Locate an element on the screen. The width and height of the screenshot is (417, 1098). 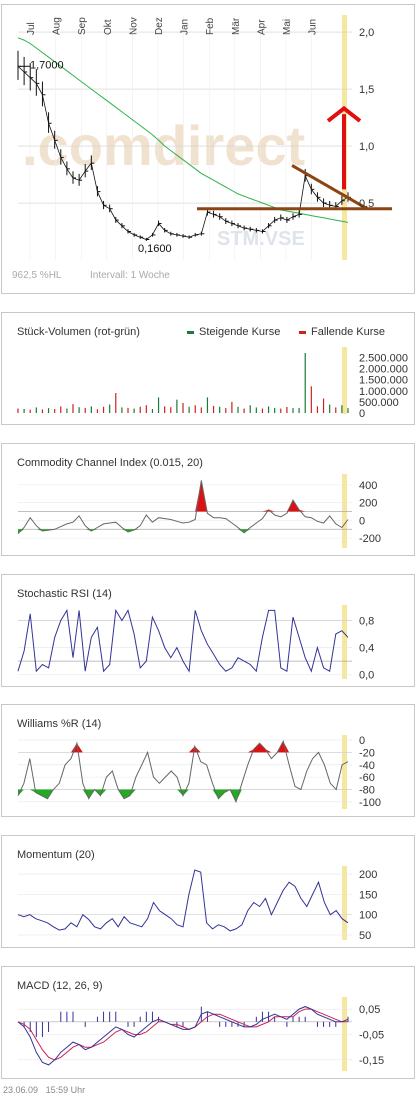
month-label: Mai is located at coordinates (287, 27).